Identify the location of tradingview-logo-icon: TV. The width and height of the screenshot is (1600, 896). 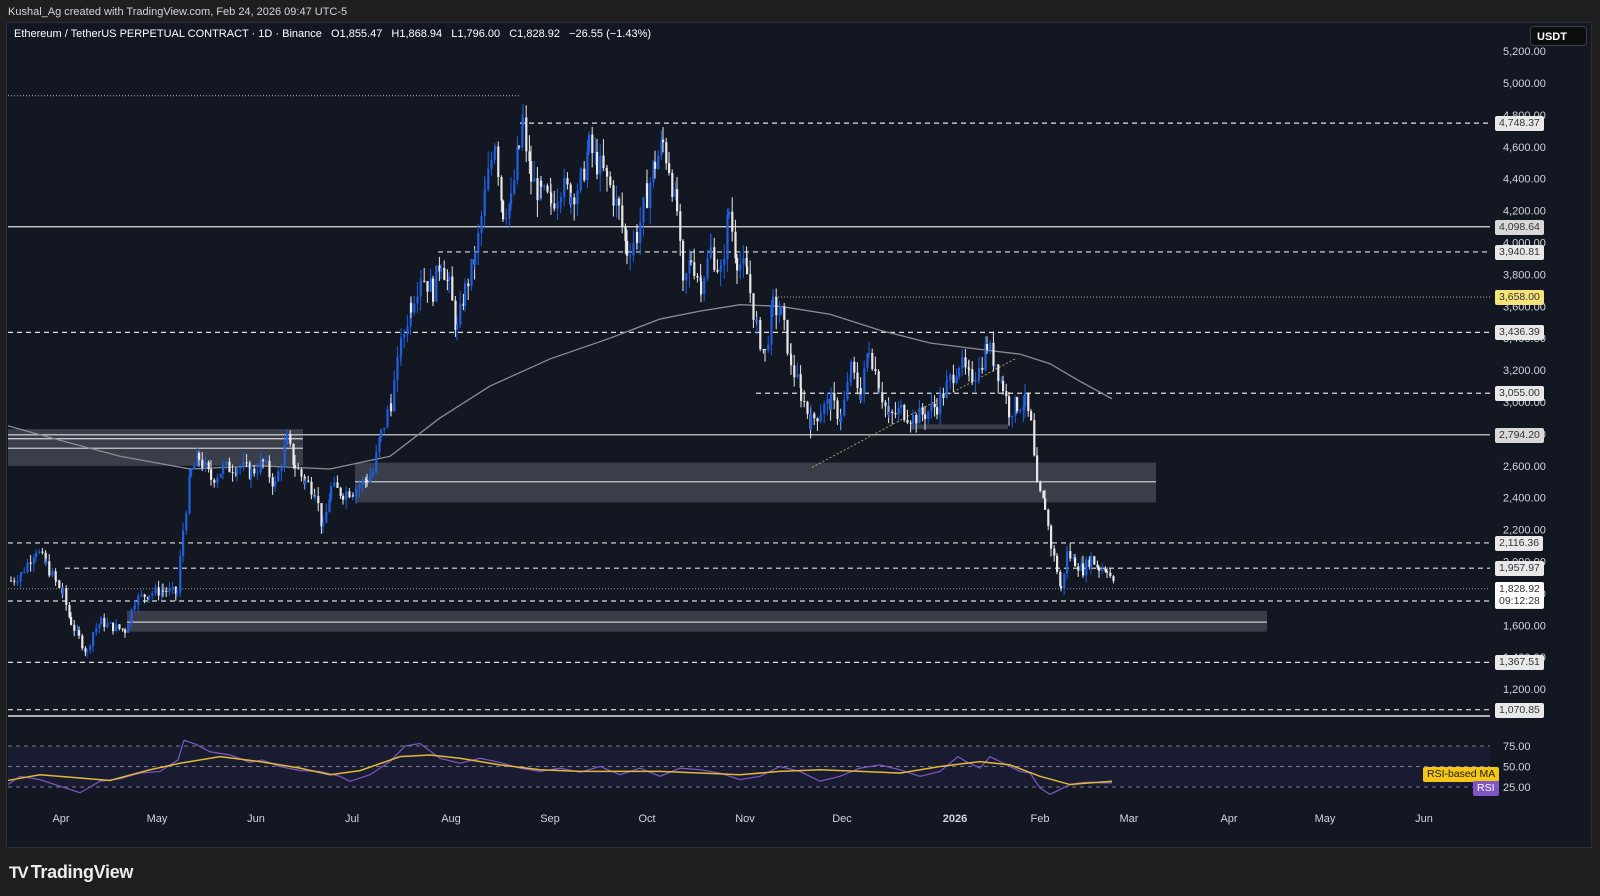
(19, 872).